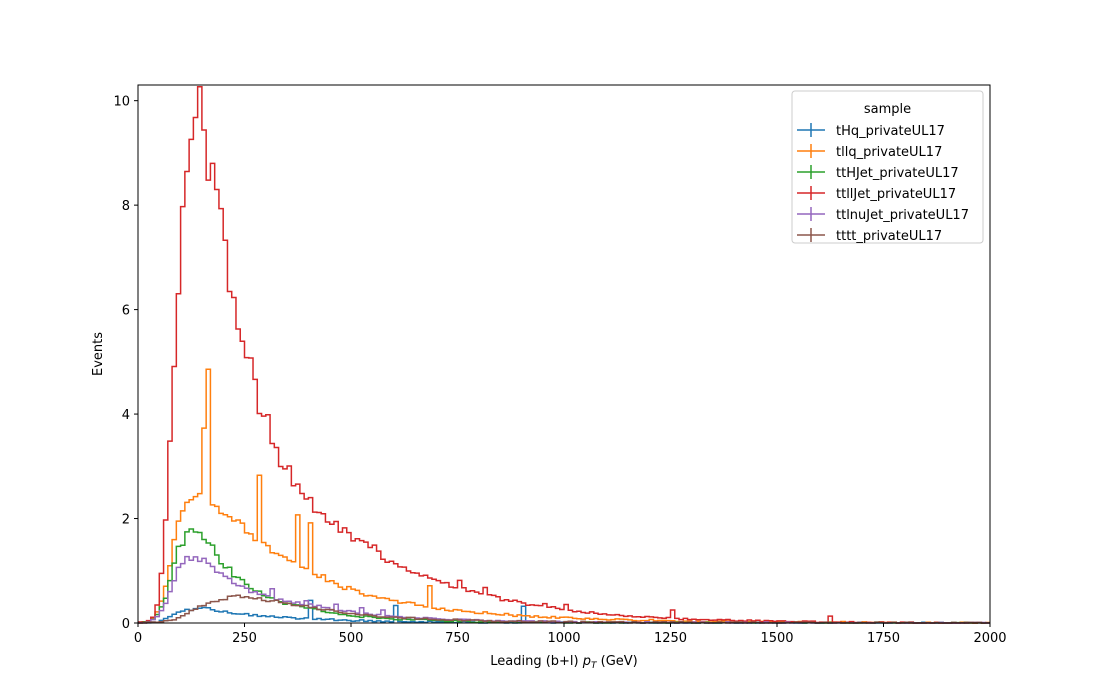  I want to click on y-tick-label: 0, so click(126, 624).